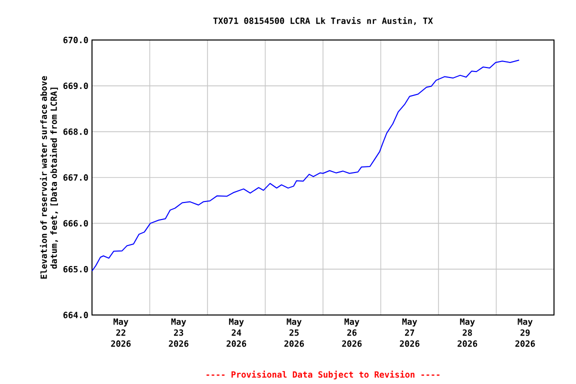 This screenshot has width=576, height=384. Describe the element at coordinates (468, 332) in the screenshot. I see `x-tick-label: May 28 2026` at that location.